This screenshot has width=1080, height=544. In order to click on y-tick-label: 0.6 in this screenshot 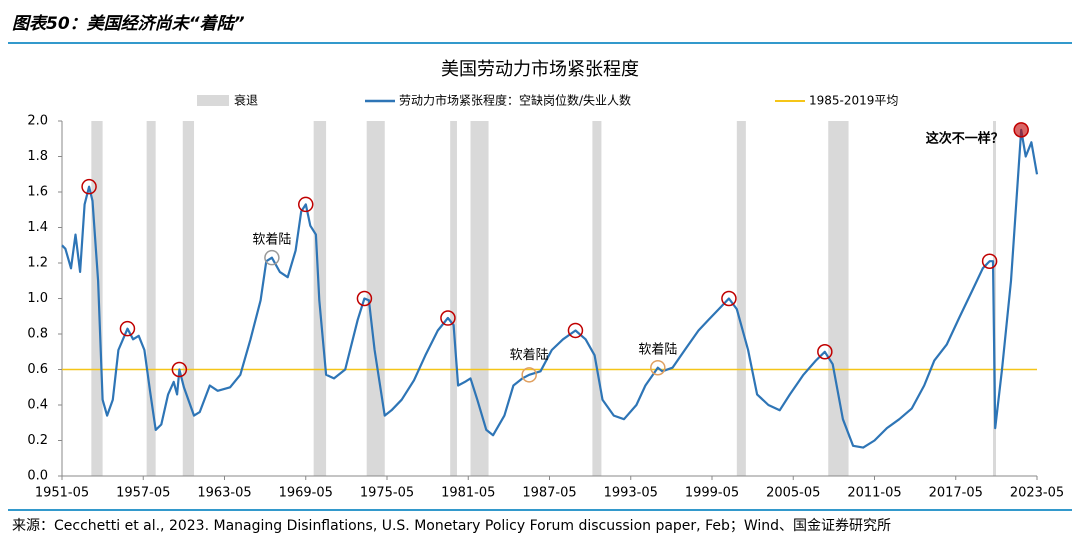, I will do `click(37, 369)`.